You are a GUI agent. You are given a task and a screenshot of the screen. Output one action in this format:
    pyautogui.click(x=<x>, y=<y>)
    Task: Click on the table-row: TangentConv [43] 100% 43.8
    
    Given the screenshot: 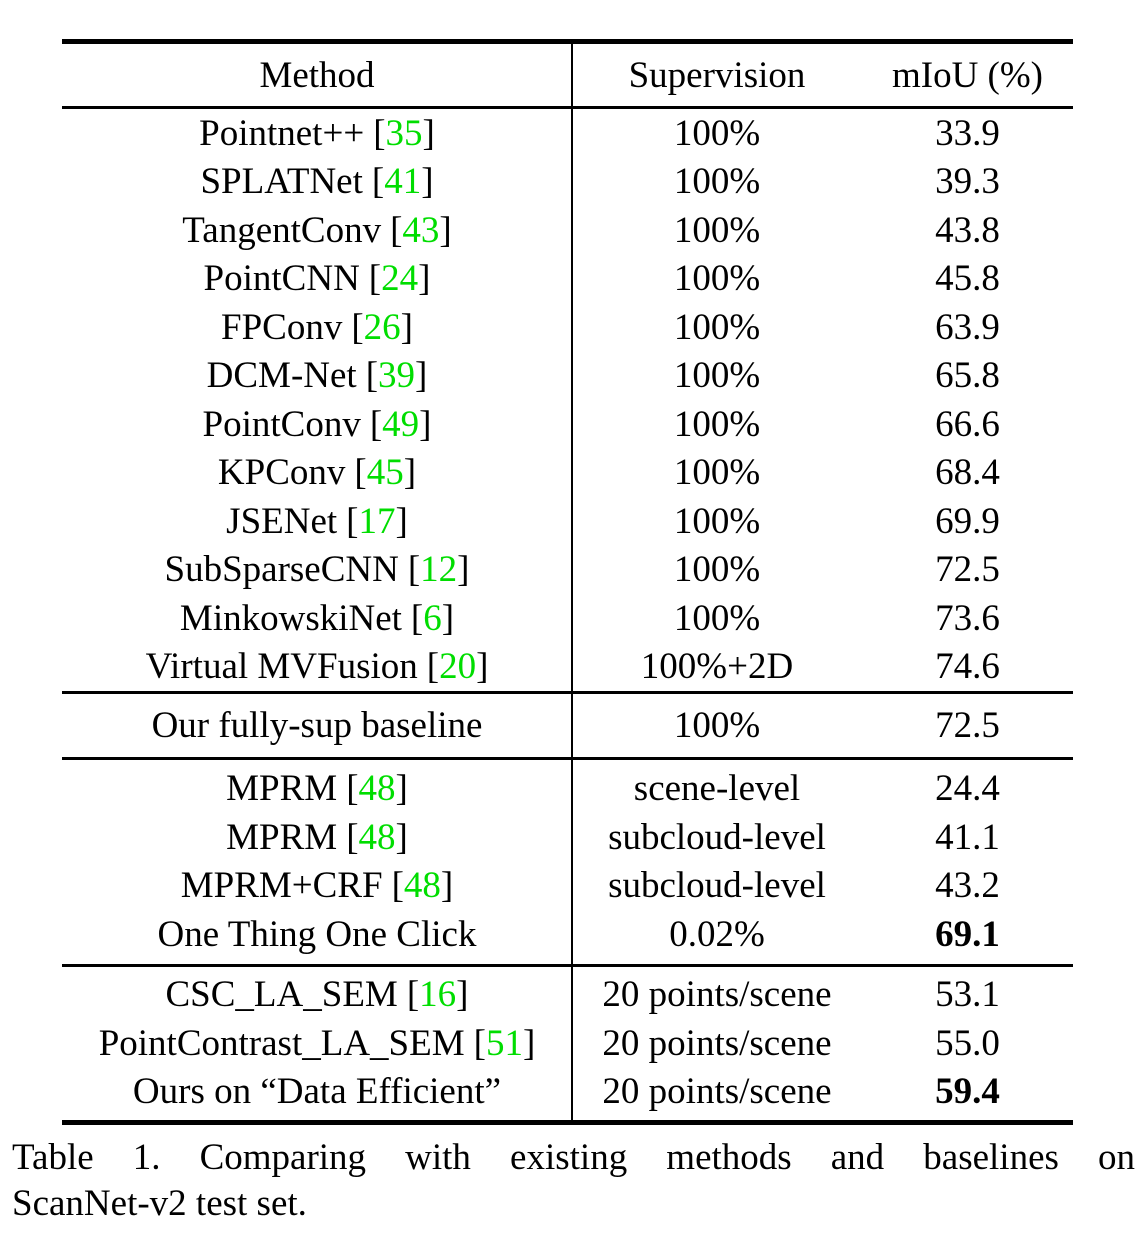 What is the action you would take?
    pyautogui.click(x=567, y=230)
    